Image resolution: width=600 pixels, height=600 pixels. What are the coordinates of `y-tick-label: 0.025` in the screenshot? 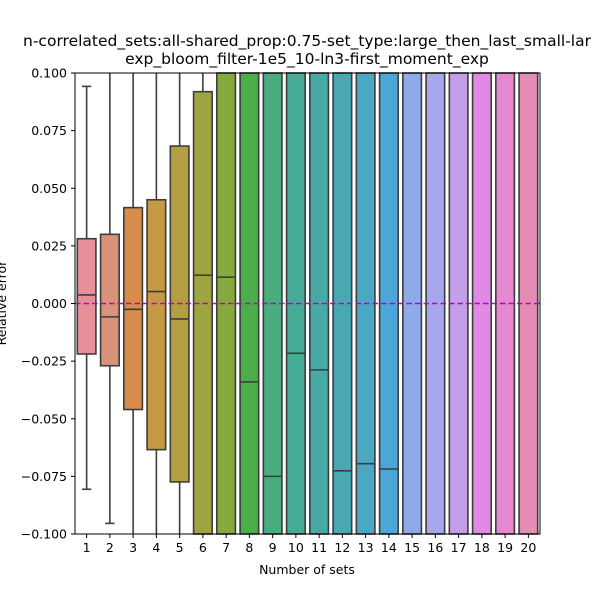 It's located at (49, 245).